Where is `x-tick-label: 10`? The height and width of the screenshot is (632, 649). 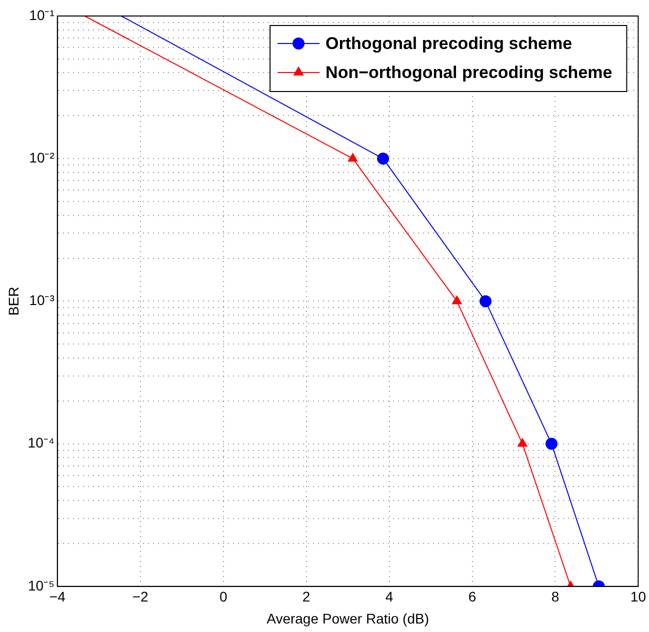
x-tick-label: 10 is located at coordinates (638, 596).